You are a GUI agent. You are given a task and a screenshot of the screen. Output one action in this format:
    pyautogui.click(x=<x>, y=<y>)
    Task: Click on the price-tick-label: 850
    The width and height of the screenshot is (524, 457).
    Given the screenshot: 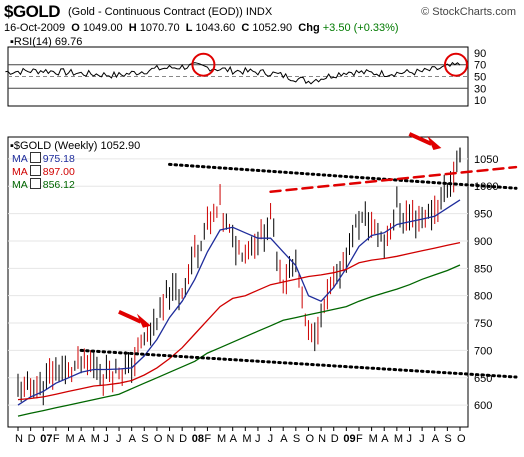 What is the action you would take?
    pyautogui.click(x=483, y=269)
    